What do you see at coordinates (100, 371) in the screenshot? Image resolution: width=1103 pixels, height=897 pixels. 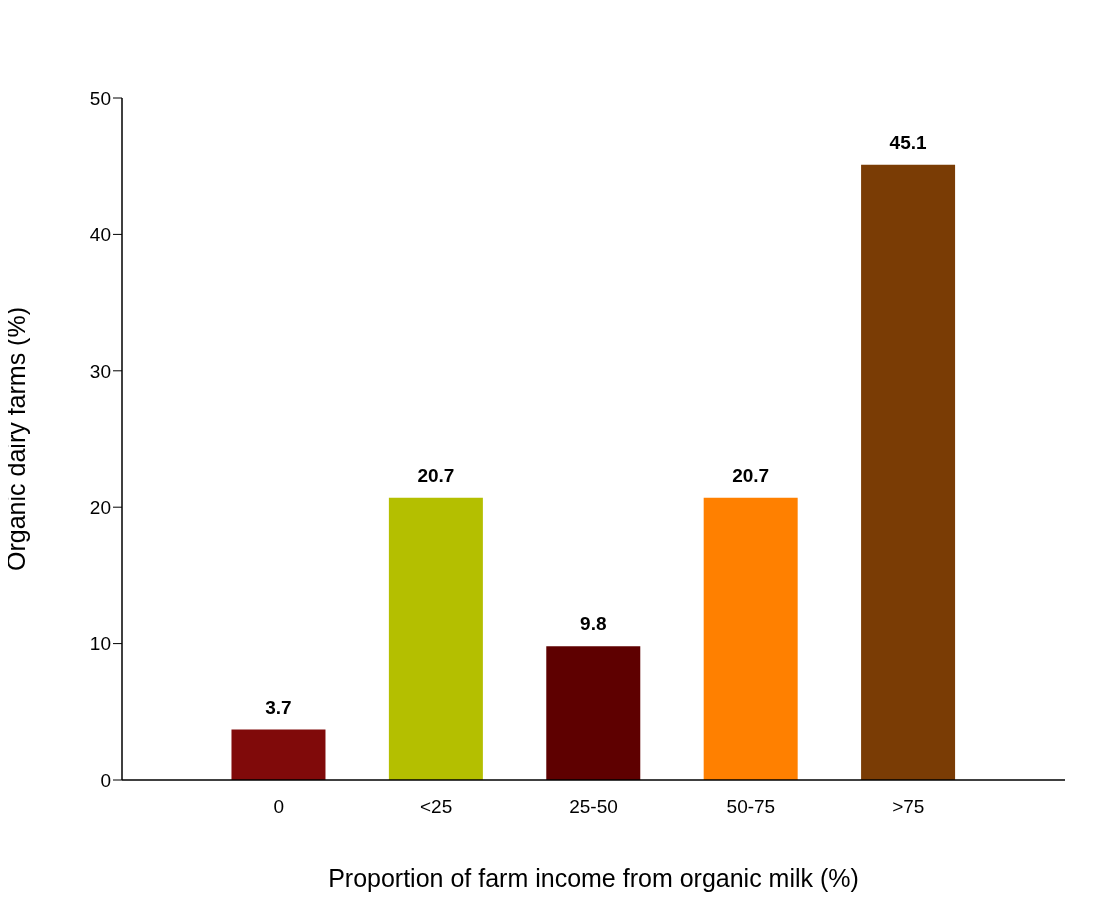 I see `y-tick-label: 30` at bounding box center [100, 371].